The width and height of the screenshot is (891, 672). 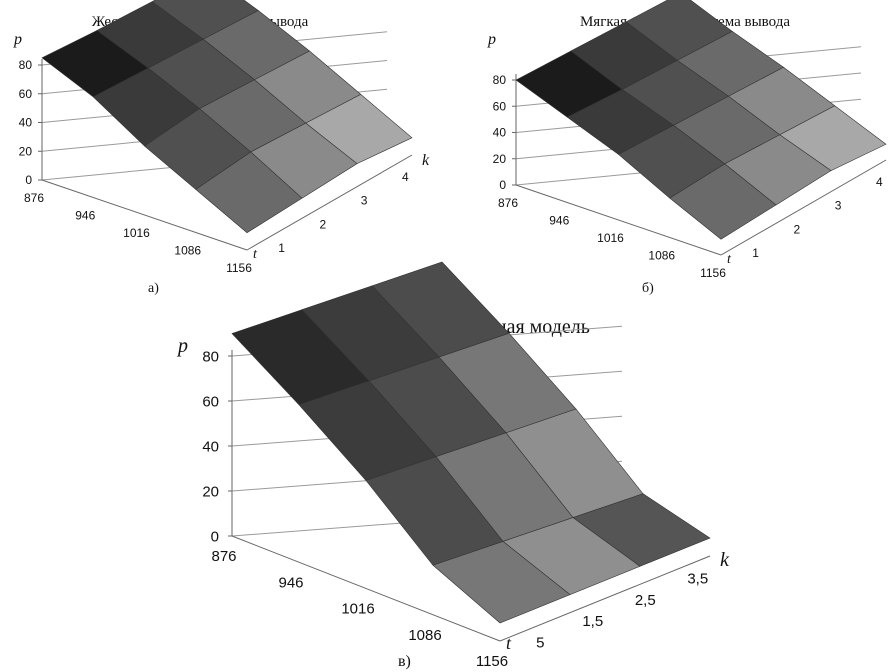 What do you see at coordinates (645, 600) in the screenshot?
I see `k-tick-label: 2,5` at bounding box center [645, 600].